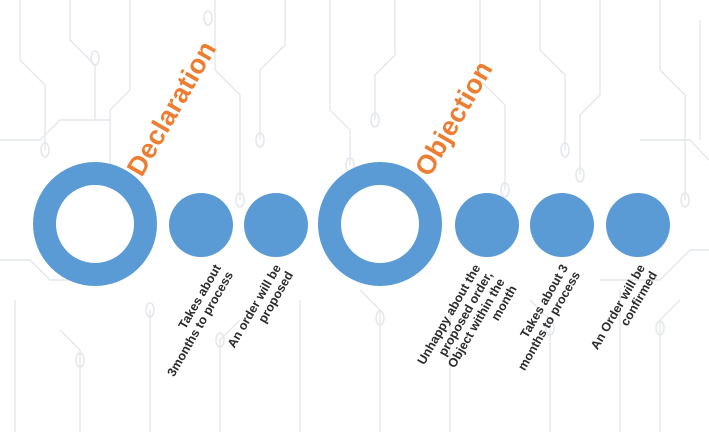 The image size is (709, 432). Describe the element at coordinates (380, 224) in the screenshot. I see `objection-ring` at that location.